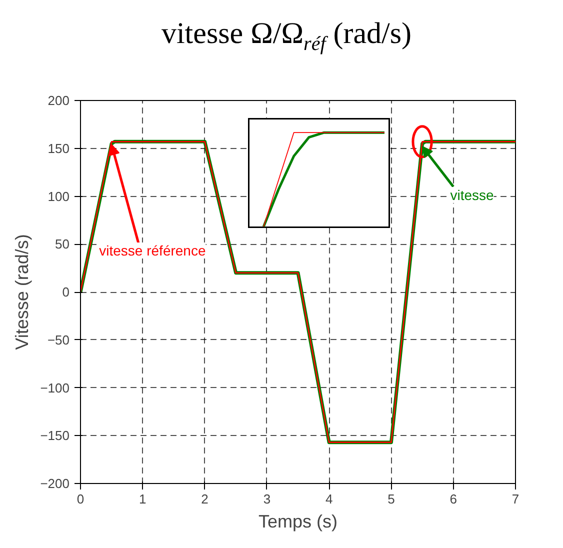 This screenshot has width=563, height=548. Describe the element at coordinates (267, 499) in the screenshot. I see `x-tick-label: 3` at that location.